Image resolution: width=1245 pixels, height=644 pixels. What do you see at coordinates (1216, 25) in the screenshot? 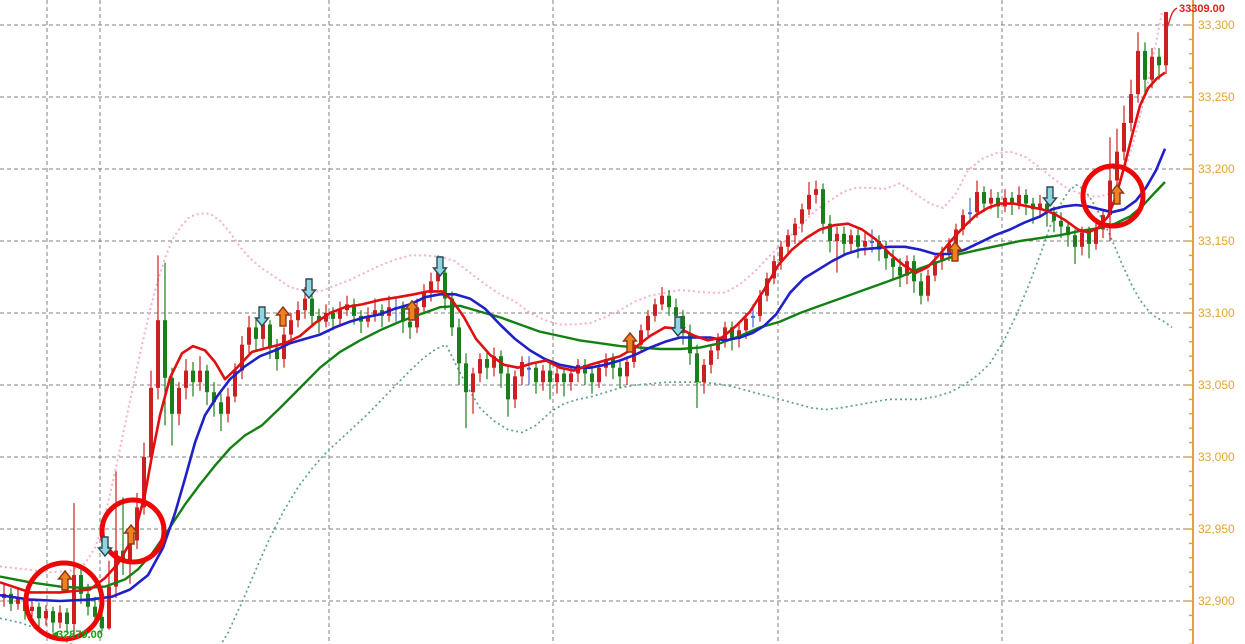
I see `y-axis-label: 33,300` at bounding box center [1216, 25].